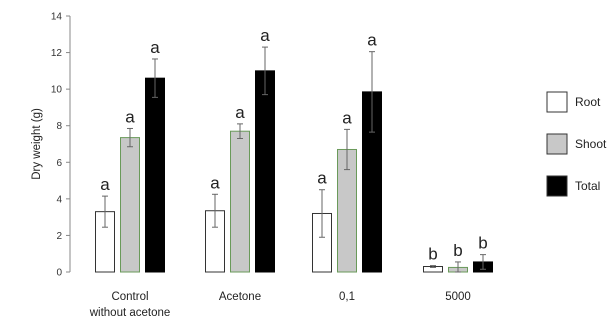 The height and width of the screenshot is (329, 616). Describe the element at coordinates (57, 53) in the screenshot. I see `y-tick-label: 12` at that location.